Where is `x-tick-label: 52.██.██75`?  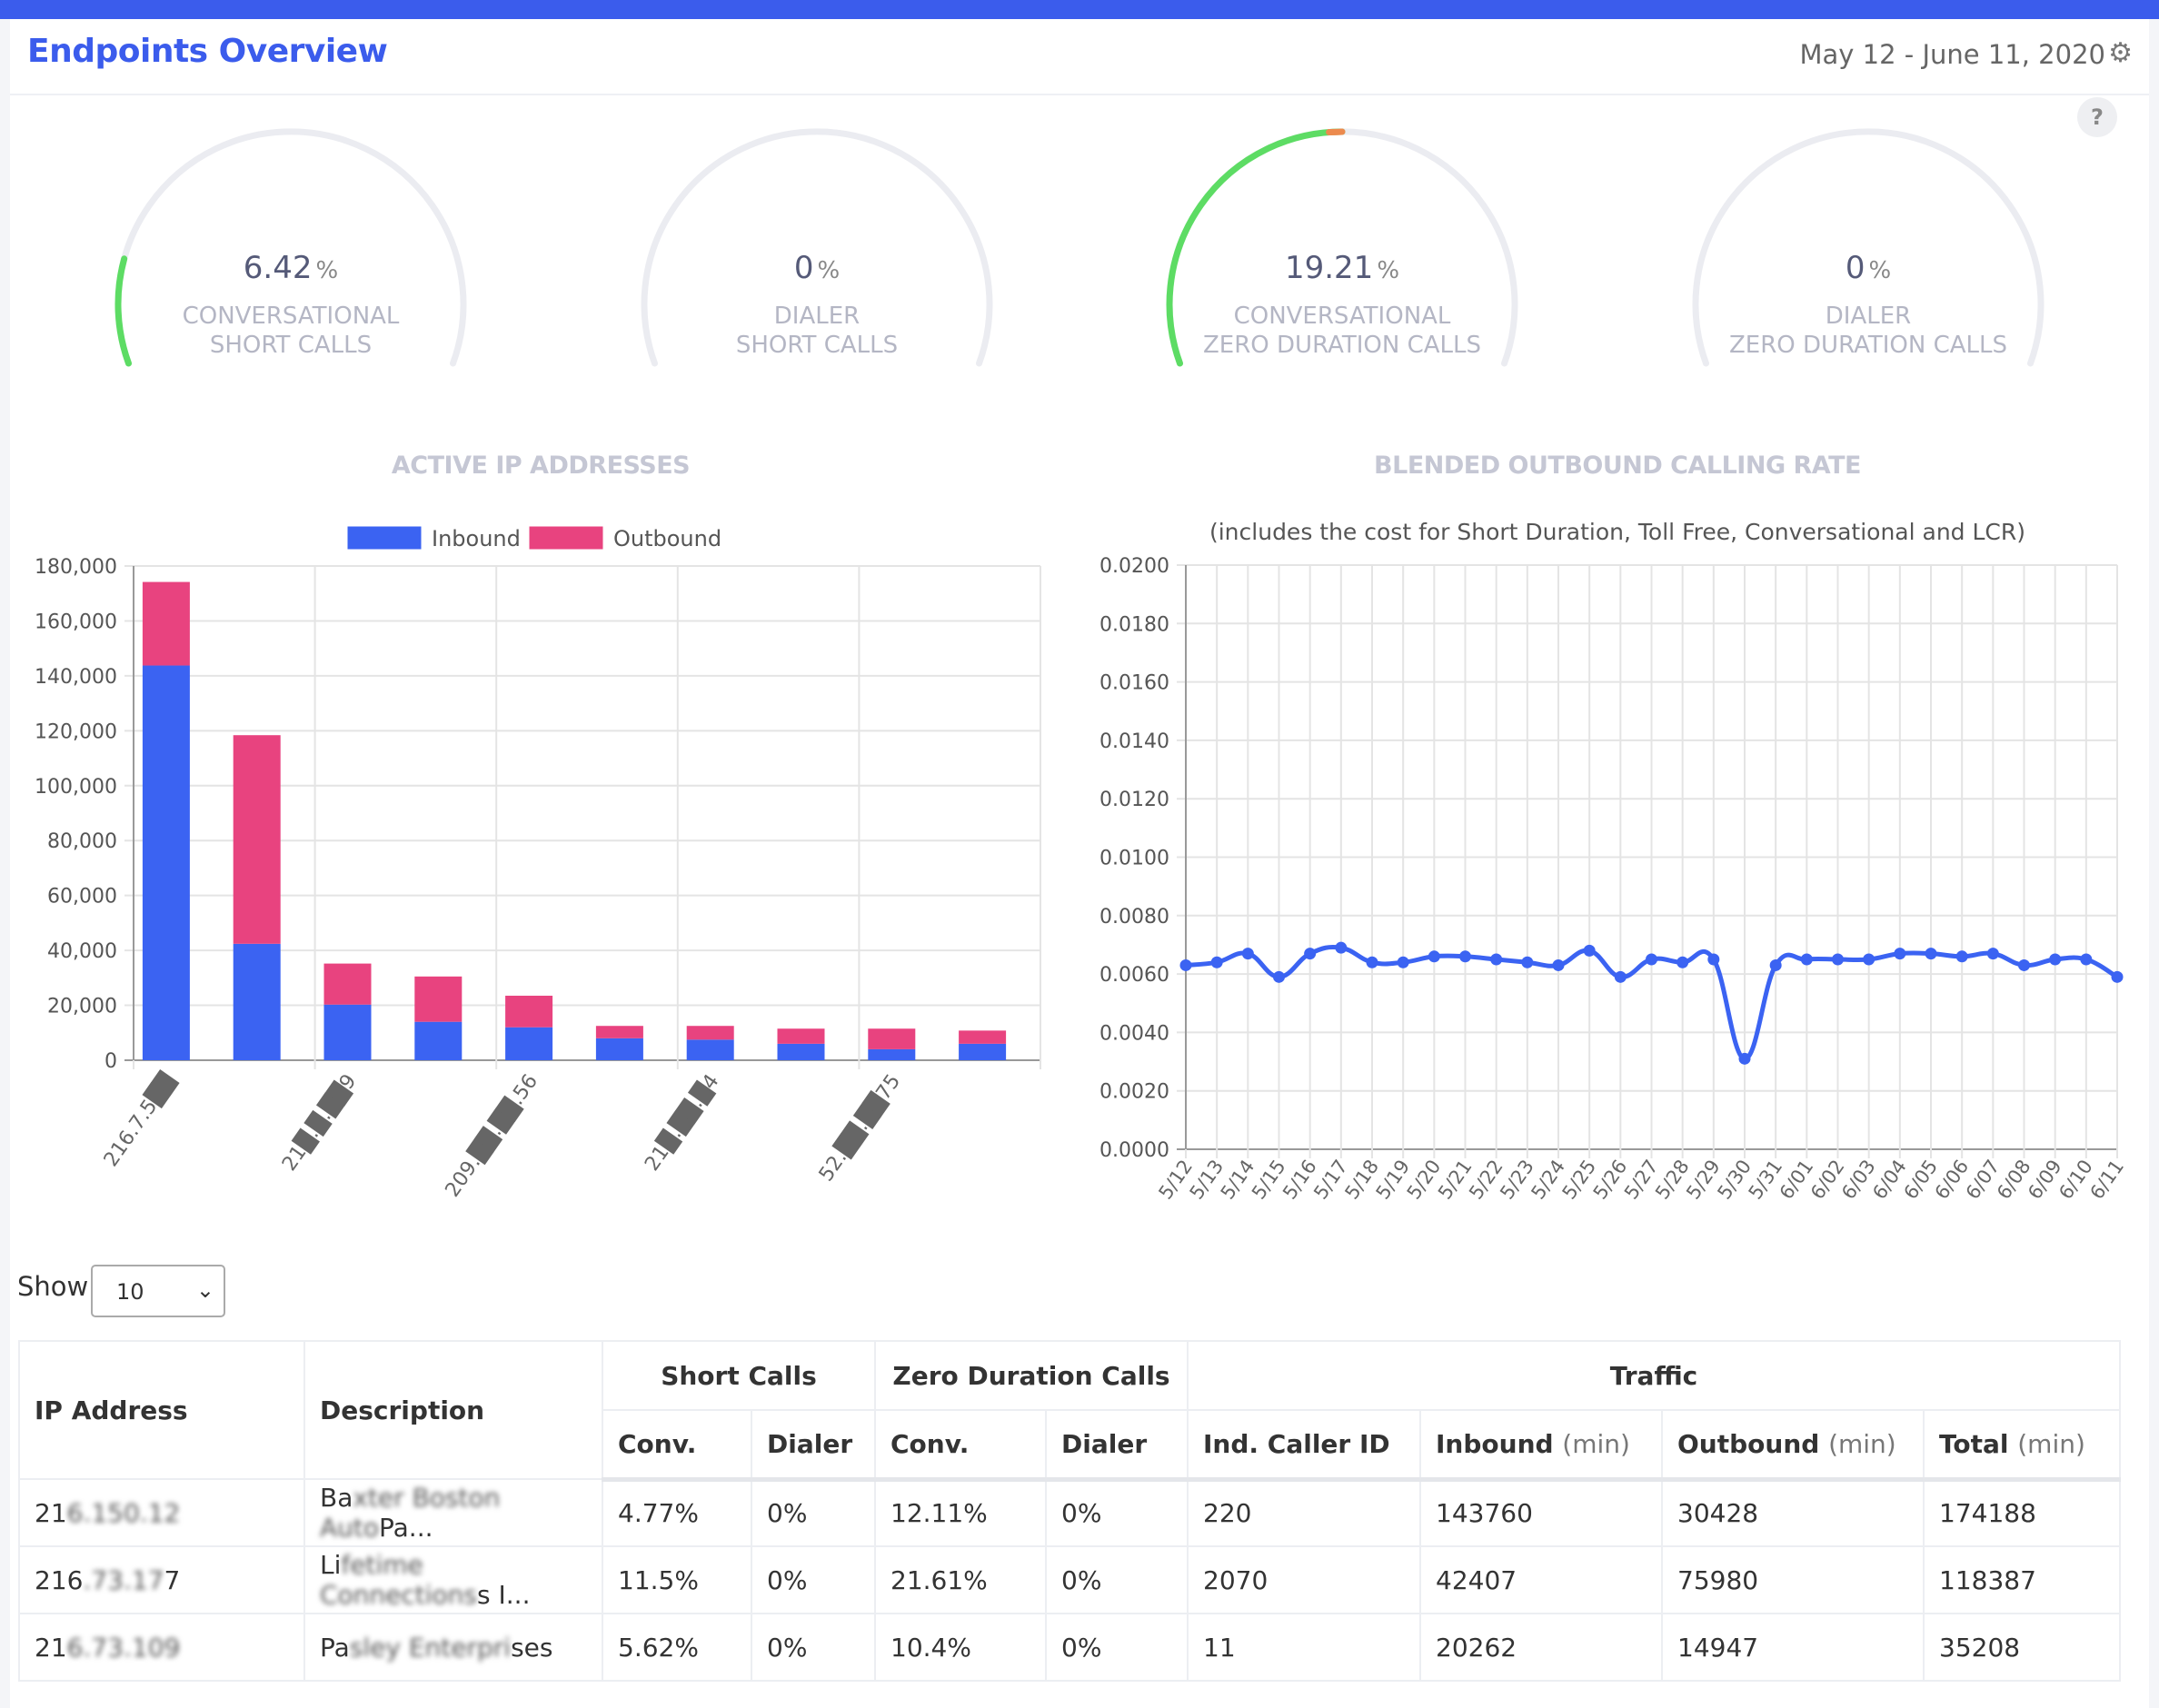
x-tick-label: 52.██.██75 is located at coordinates (859, 1127).